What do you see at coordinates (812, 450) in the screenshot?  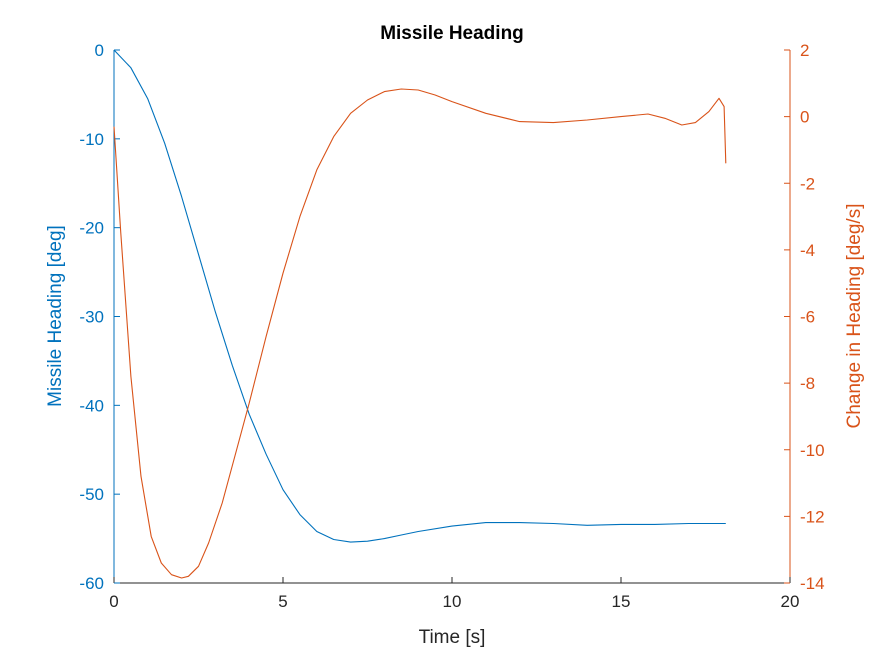 I see `y-right-tick-label: -10` at bounding box center [812, 450].